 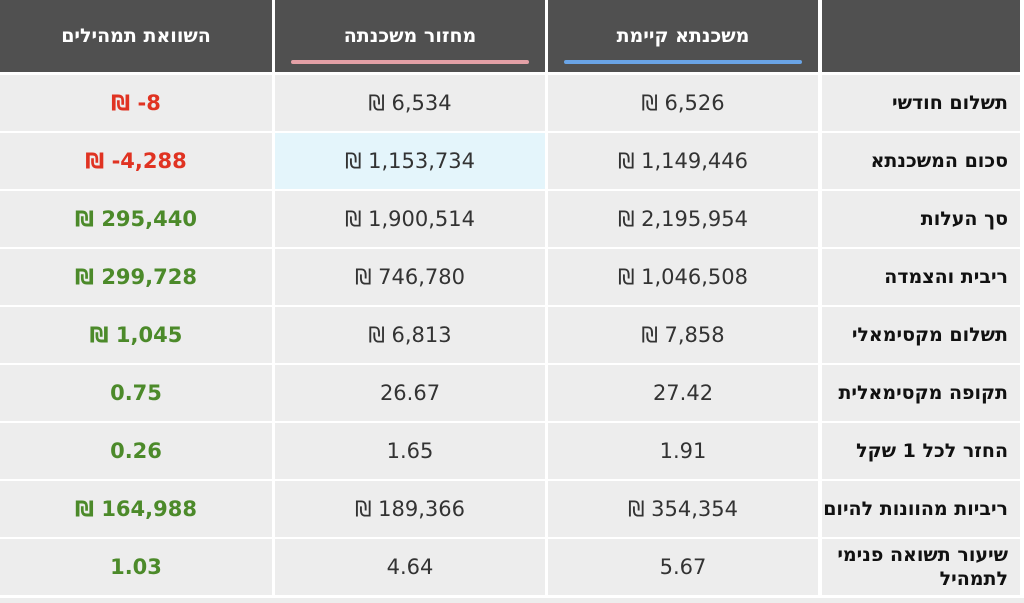 What do you see at coordinates (683, 277) in the screenshot?
I see `existing-value: ₪ 1,046,508` at bounding box center [683, 277].